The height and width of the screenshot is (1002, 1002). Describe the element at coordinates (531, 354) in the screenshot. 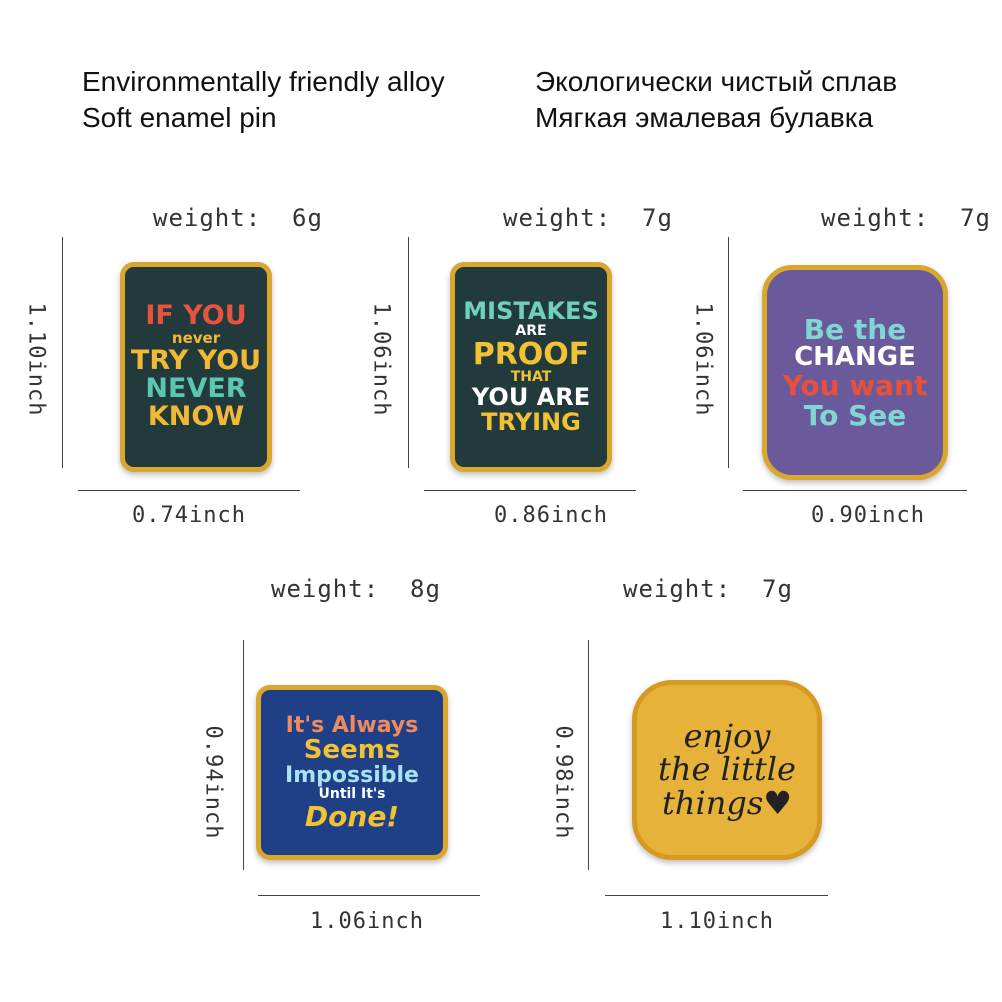

I see `pin-text-line: PROOF` at that location.